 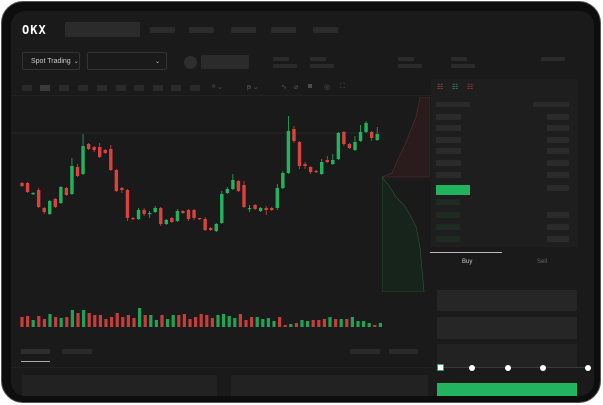 What do you see at coordinates (35, 351) in the screenshot?
I see `tab-open-orders` at bounding box center [35, 351].